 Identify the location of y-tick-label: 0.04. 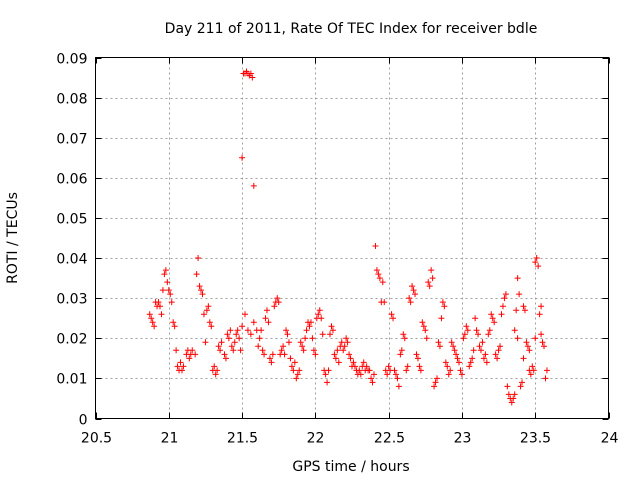
(71, 260).